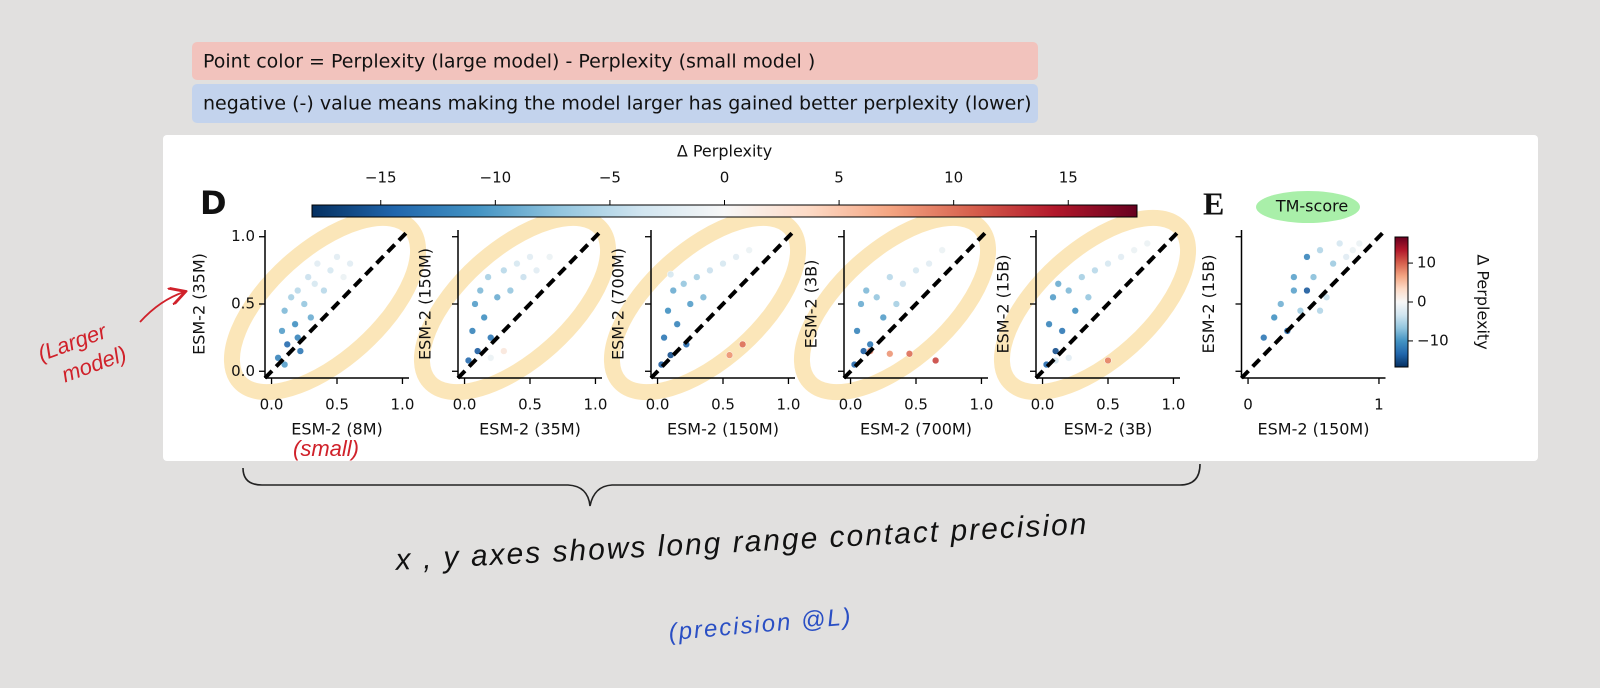  What do you see at coordinates (618, 304) in the screenshot?
I see `y-axis-label: ESM-2 (700M)` at bounding box center [618, 304].